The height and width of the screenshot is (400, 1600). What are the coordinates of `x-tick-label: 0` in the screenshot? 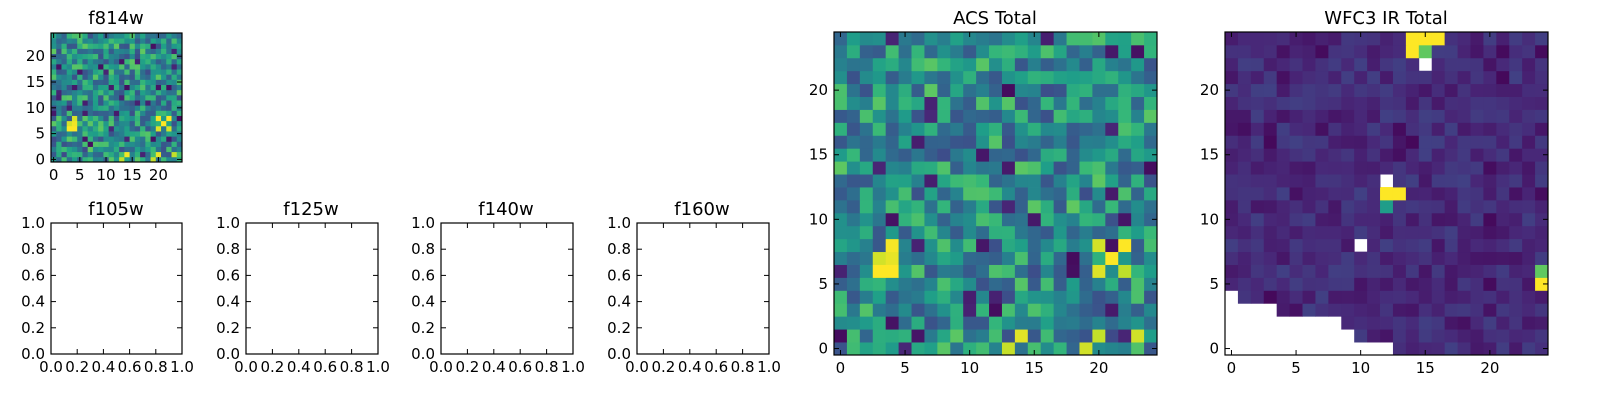 It's located at (54, 175).